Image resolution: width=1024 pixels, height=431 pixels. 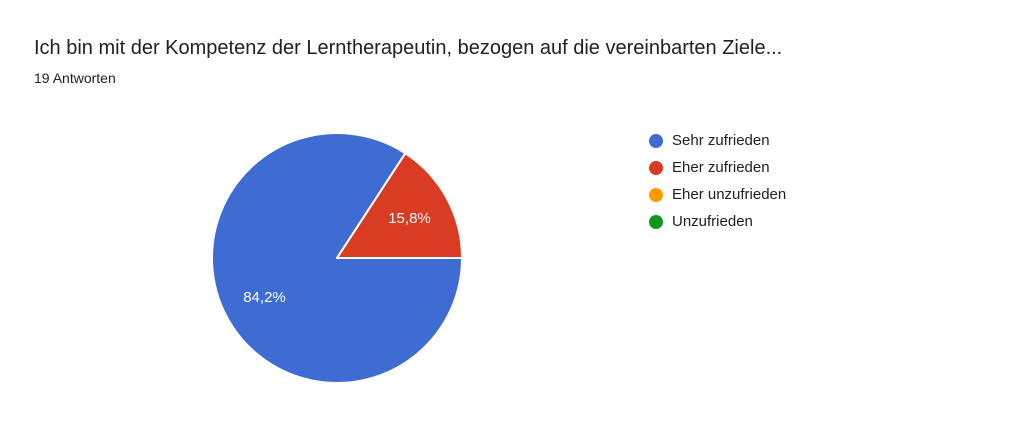 I want to click on pie-slice-label: 84,2%, so click(x=264, y=297).